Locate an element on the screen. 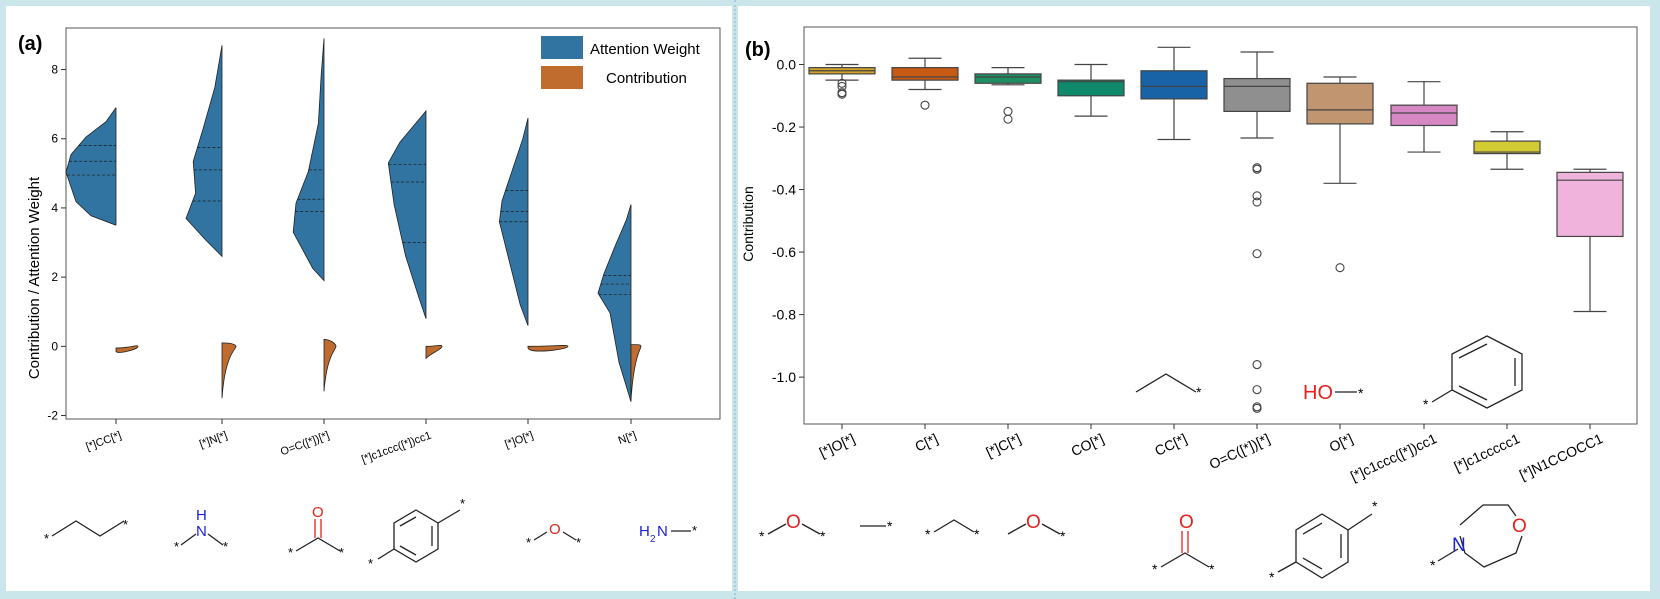  y-axis-label: Contribution / Attention Weight is located at coordinates (34, 277).